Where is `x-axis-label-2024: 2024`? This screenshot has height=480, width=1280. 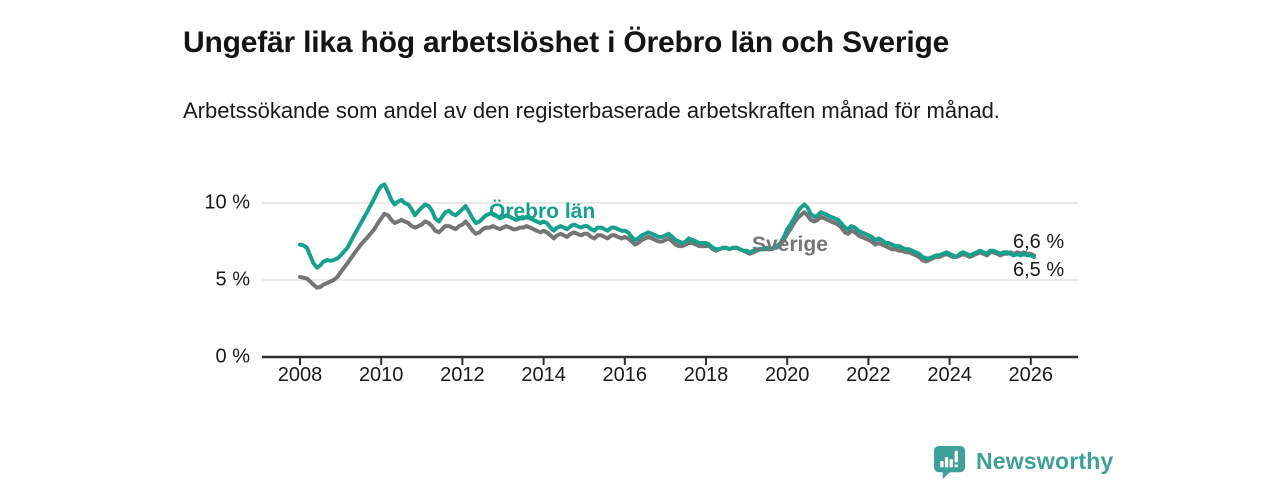
x-axis-label-2024: 2024 is located at coordinates (949, 375).